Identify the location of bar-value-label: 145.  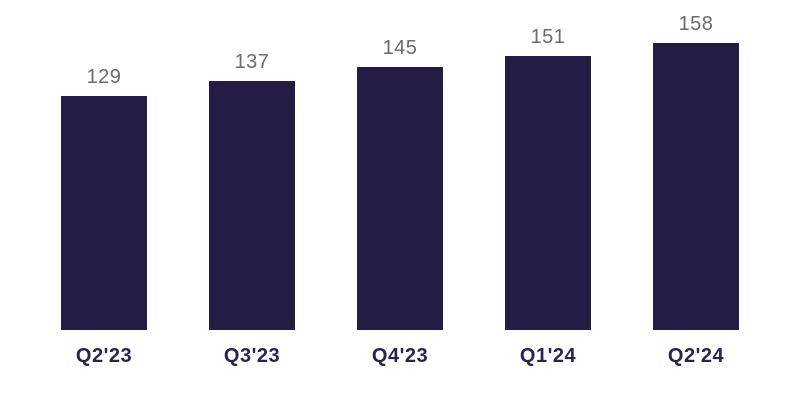
(400, 48).